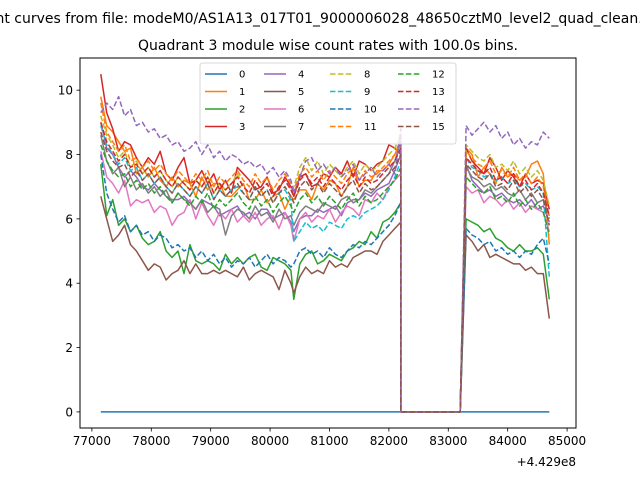  I want to click on y-tick-label: 4, so click(69, 284).